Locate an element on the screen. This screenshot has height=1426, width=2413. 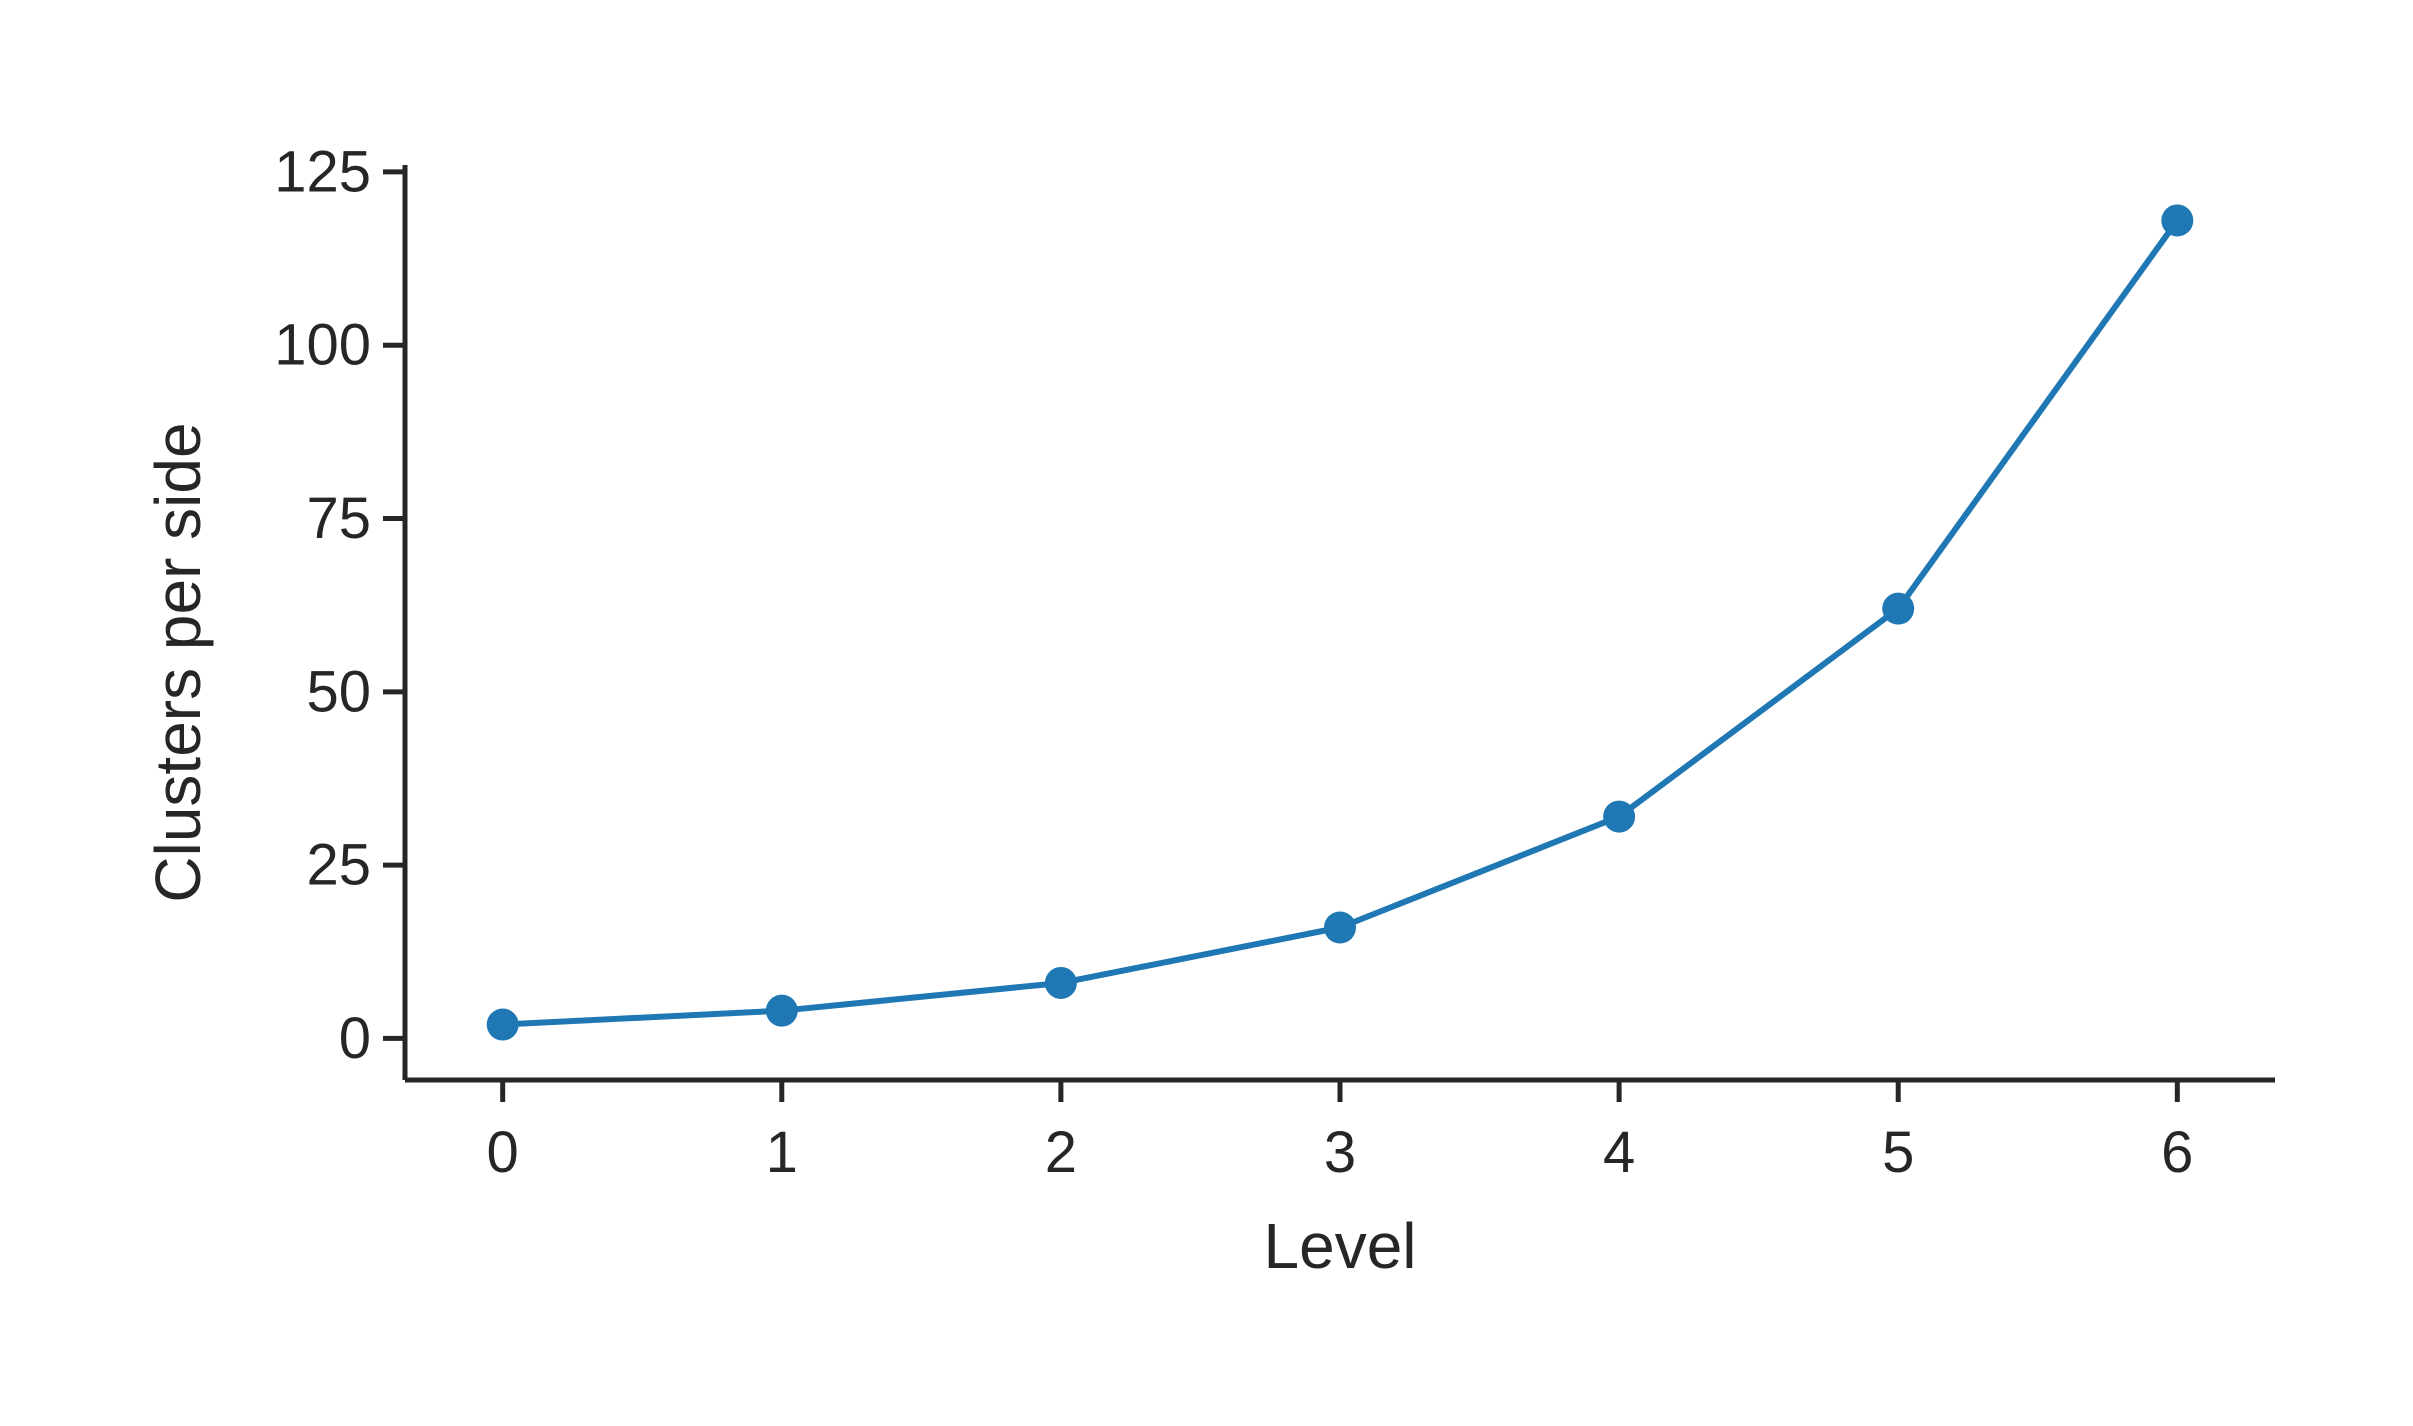
y-tick-label: 0 is located at coordinates (355, 1038).